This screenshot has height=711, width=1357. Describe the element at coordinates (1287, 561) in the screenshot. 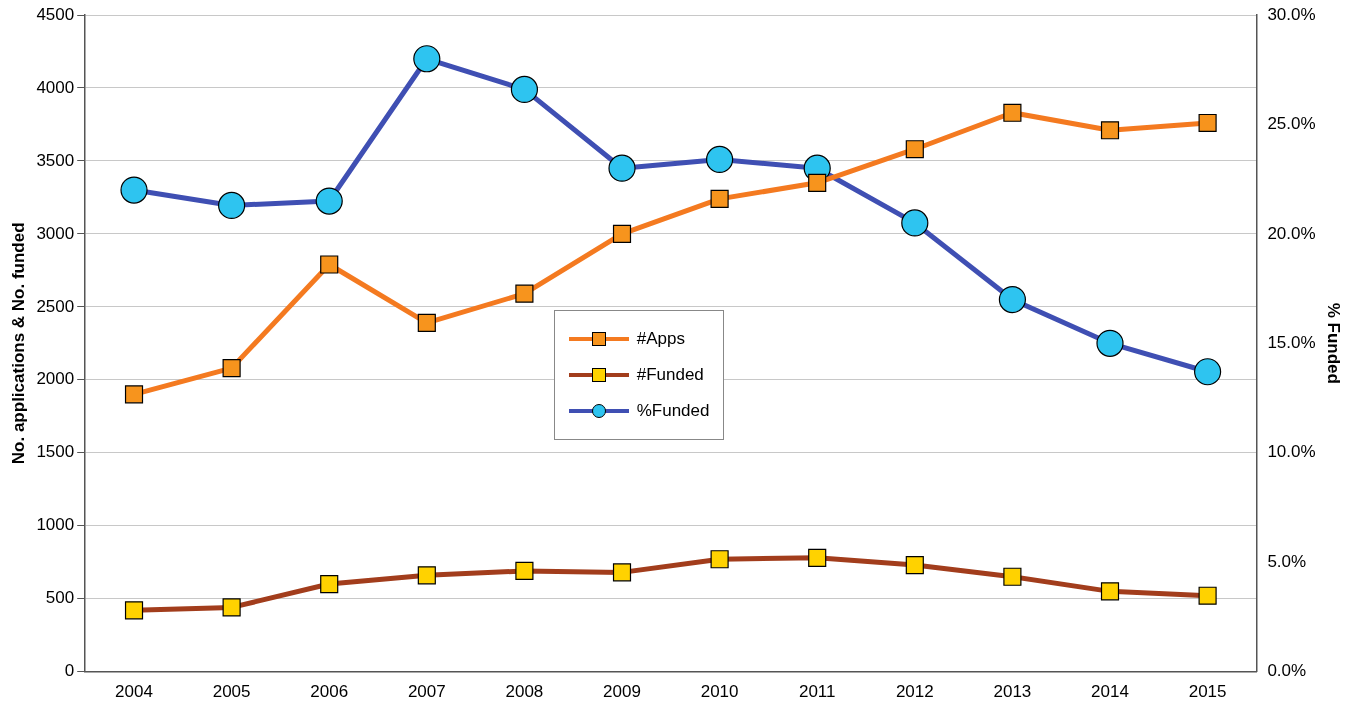

I see `y2-tick-label: 5.0%` at that location.